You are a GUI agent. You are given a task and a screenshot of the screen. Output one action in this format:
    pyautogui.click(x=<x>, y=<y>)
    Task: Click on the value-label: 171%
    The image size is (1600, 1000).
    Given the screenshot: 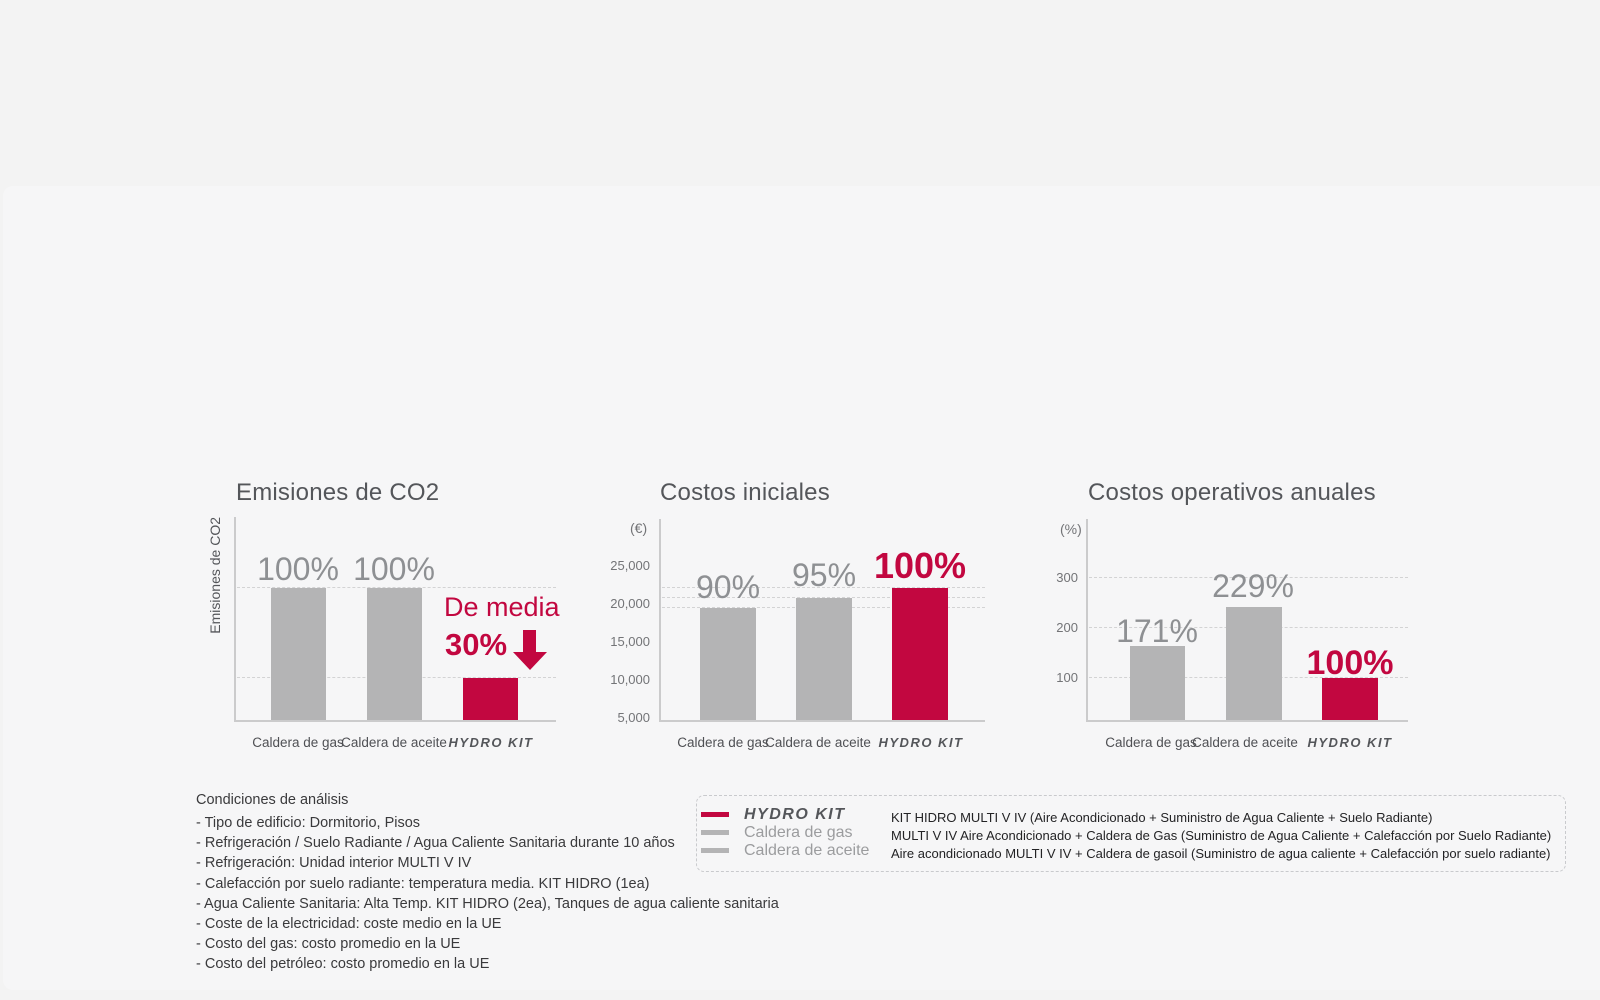 What is the action you would take?
    pyautogui.click(x=1157, y=631)
    